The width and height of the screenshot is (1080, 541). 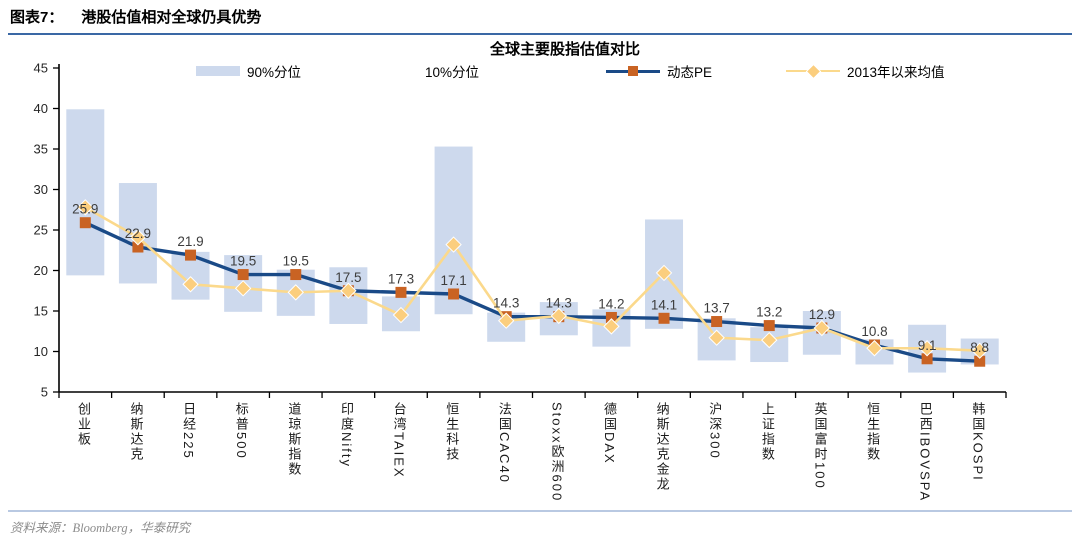 What do you see at coordinates (504, 443) in the screenshot?
I see `category-label: 法国CAC40` at bounding box center [504, 443].